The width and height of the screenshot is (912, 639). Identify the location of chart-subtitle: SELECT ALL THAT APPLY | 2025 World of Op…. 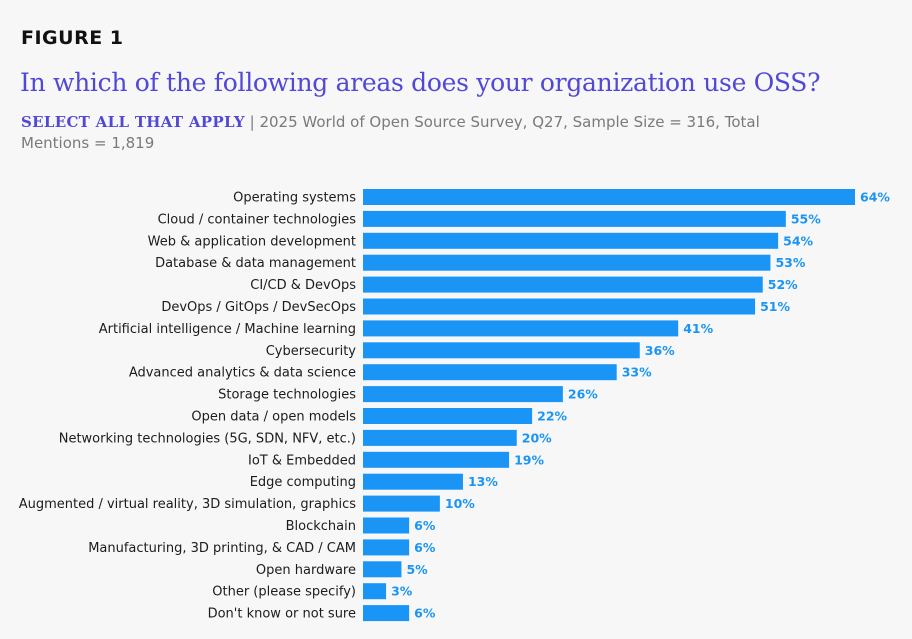
(401, 133).